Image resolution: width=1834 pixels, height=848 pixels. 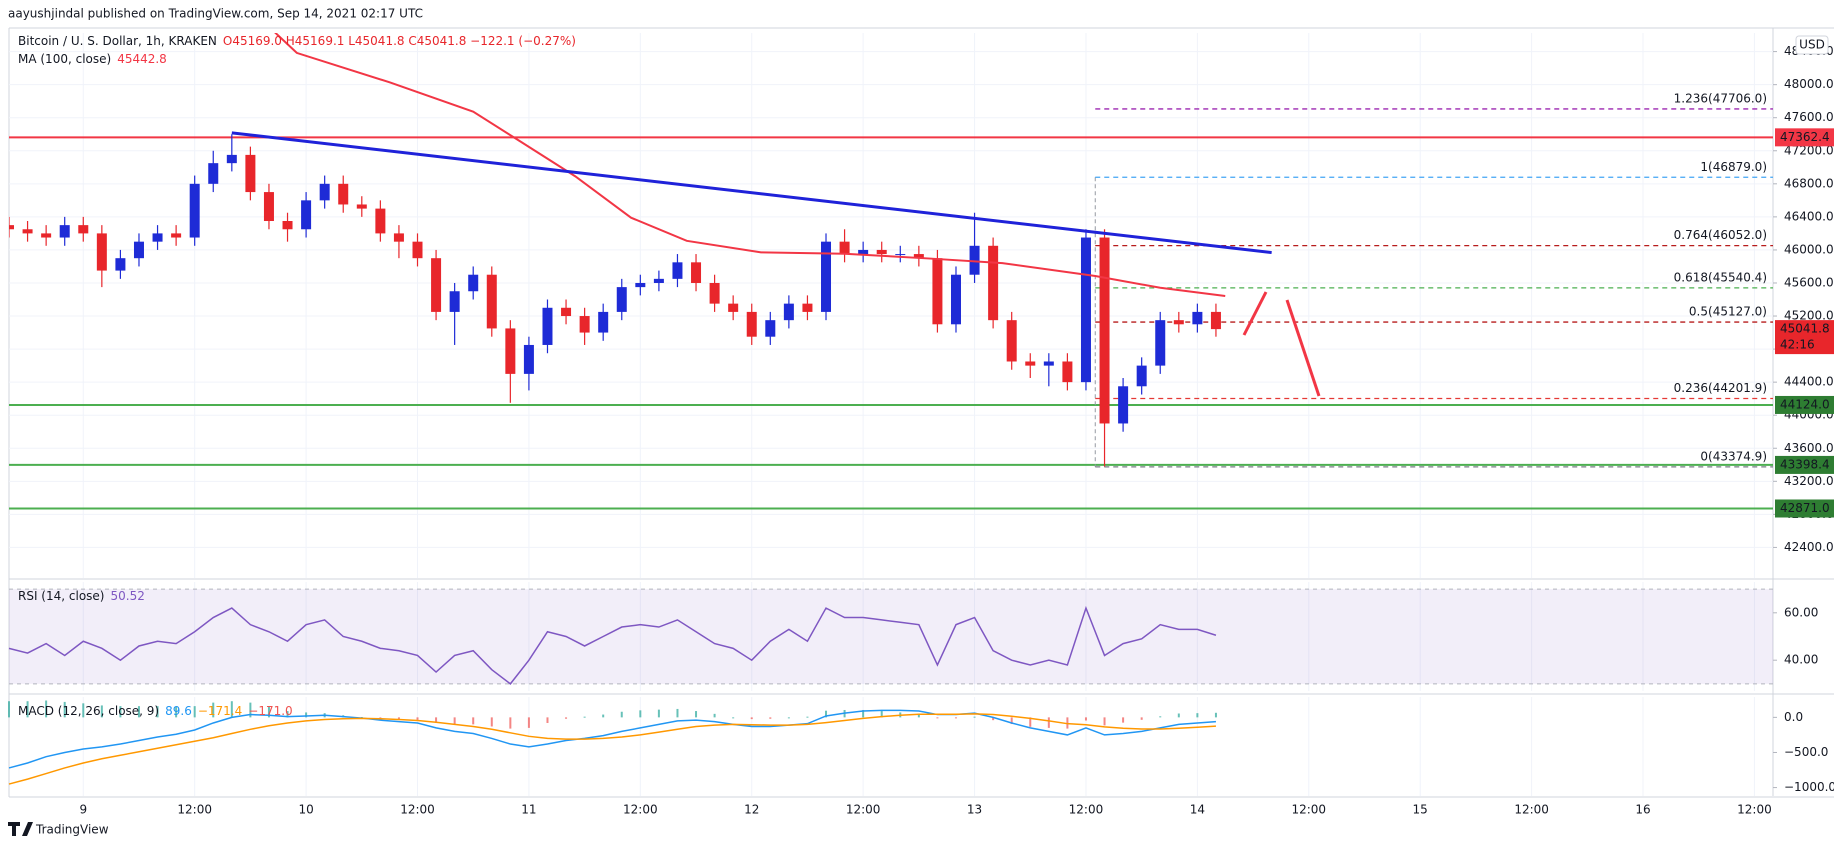 I want to click on fib-label: 1.236(47706.0), so click(x=1720, y=98).